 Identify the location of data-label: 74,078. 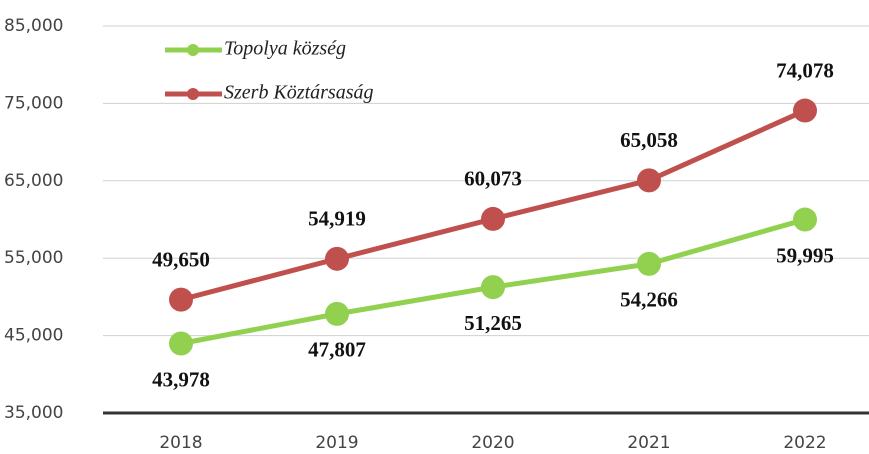
(805, 70).